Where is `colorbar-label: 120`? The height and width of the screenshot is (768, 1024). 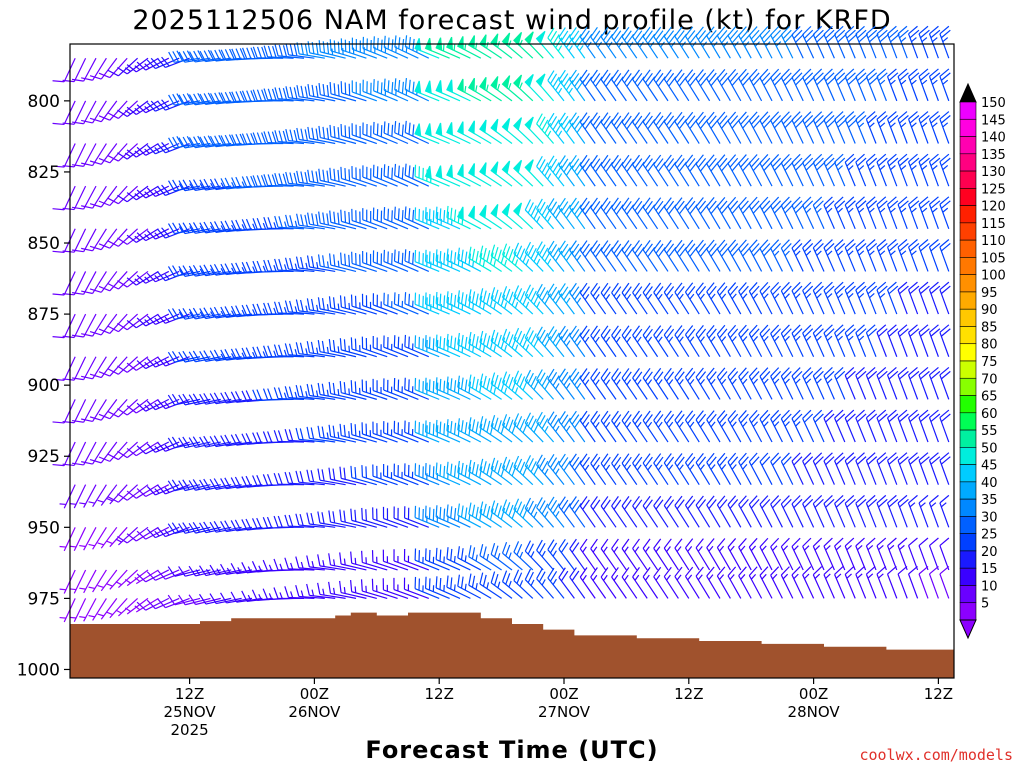 colorbar-label: 120 is located at coordinates (993, 207).